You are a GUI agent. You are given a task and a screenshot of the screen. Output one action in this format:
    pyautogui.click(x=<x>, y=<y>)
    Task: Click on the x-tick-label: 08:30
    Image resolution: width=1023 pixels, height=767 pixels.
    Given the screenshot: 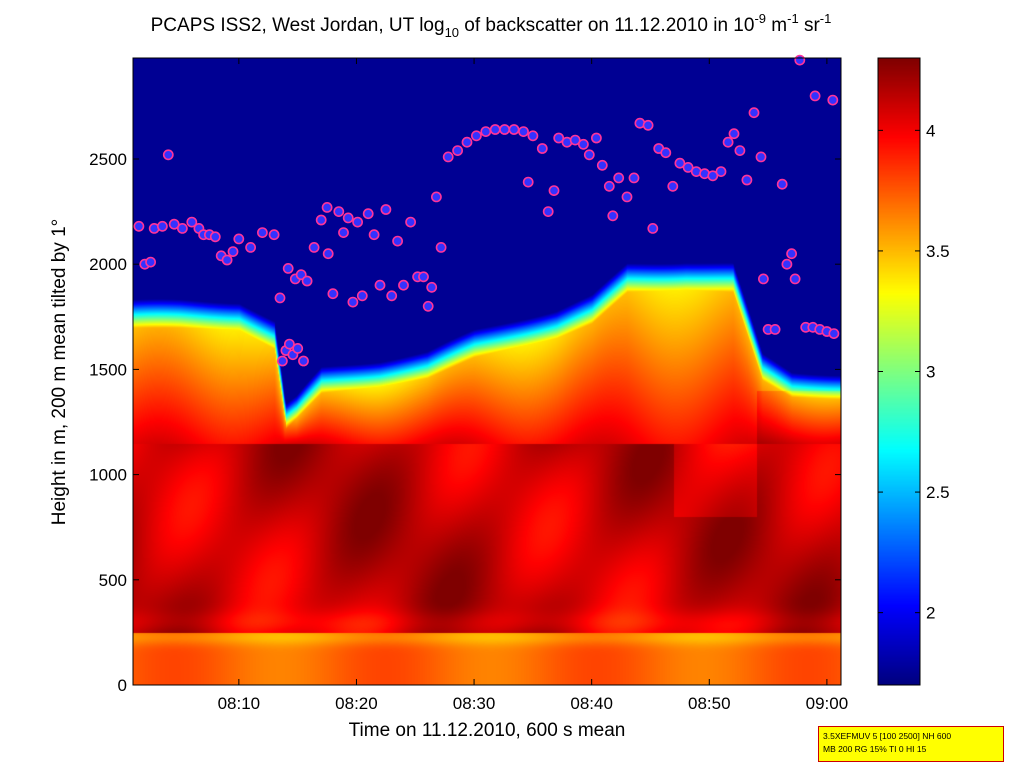 What is the action you would take?
    pyautogui.click(x=474, y=703)
    